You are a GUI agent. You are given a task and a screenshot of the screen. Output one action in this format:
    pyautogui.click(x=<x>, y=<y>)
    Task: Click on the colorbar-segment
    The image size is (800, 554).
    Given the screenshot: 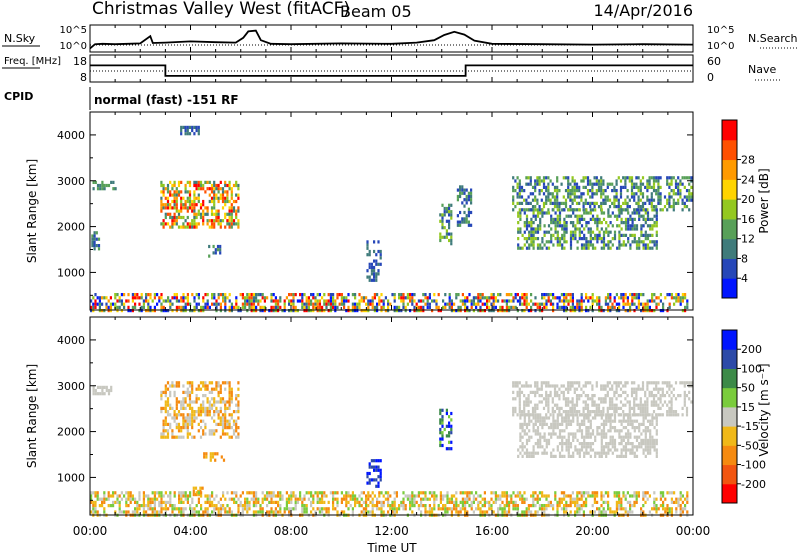 What is the action you would take?
    pyautogui.click(x=729, y=189)
    